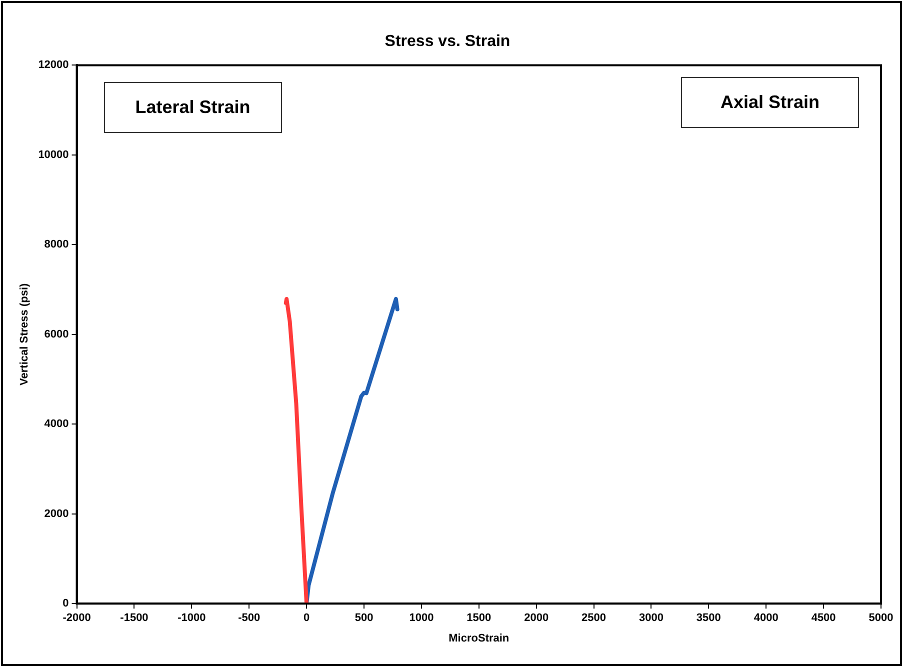 Image resolution: width=903 pixels, height=667 pixels. What do you see at coordinates (56, 244) in the screenshot?
I see `y-tick-label: 8000` at bounding box center [56, 244].